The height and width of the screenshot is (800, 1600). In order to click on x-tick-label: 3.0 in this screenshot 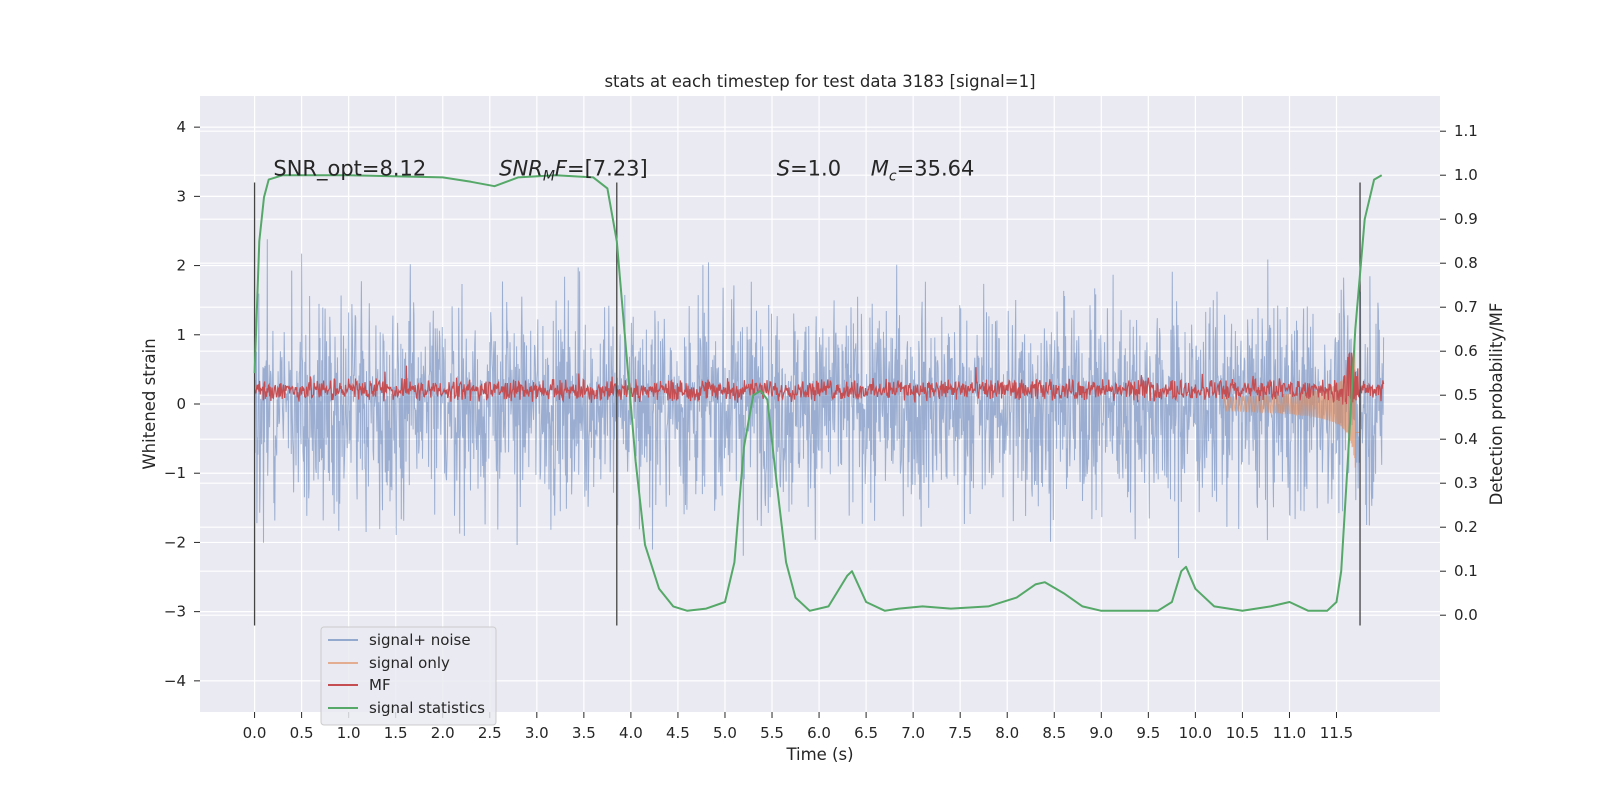, I will do `click(537, 733)`.